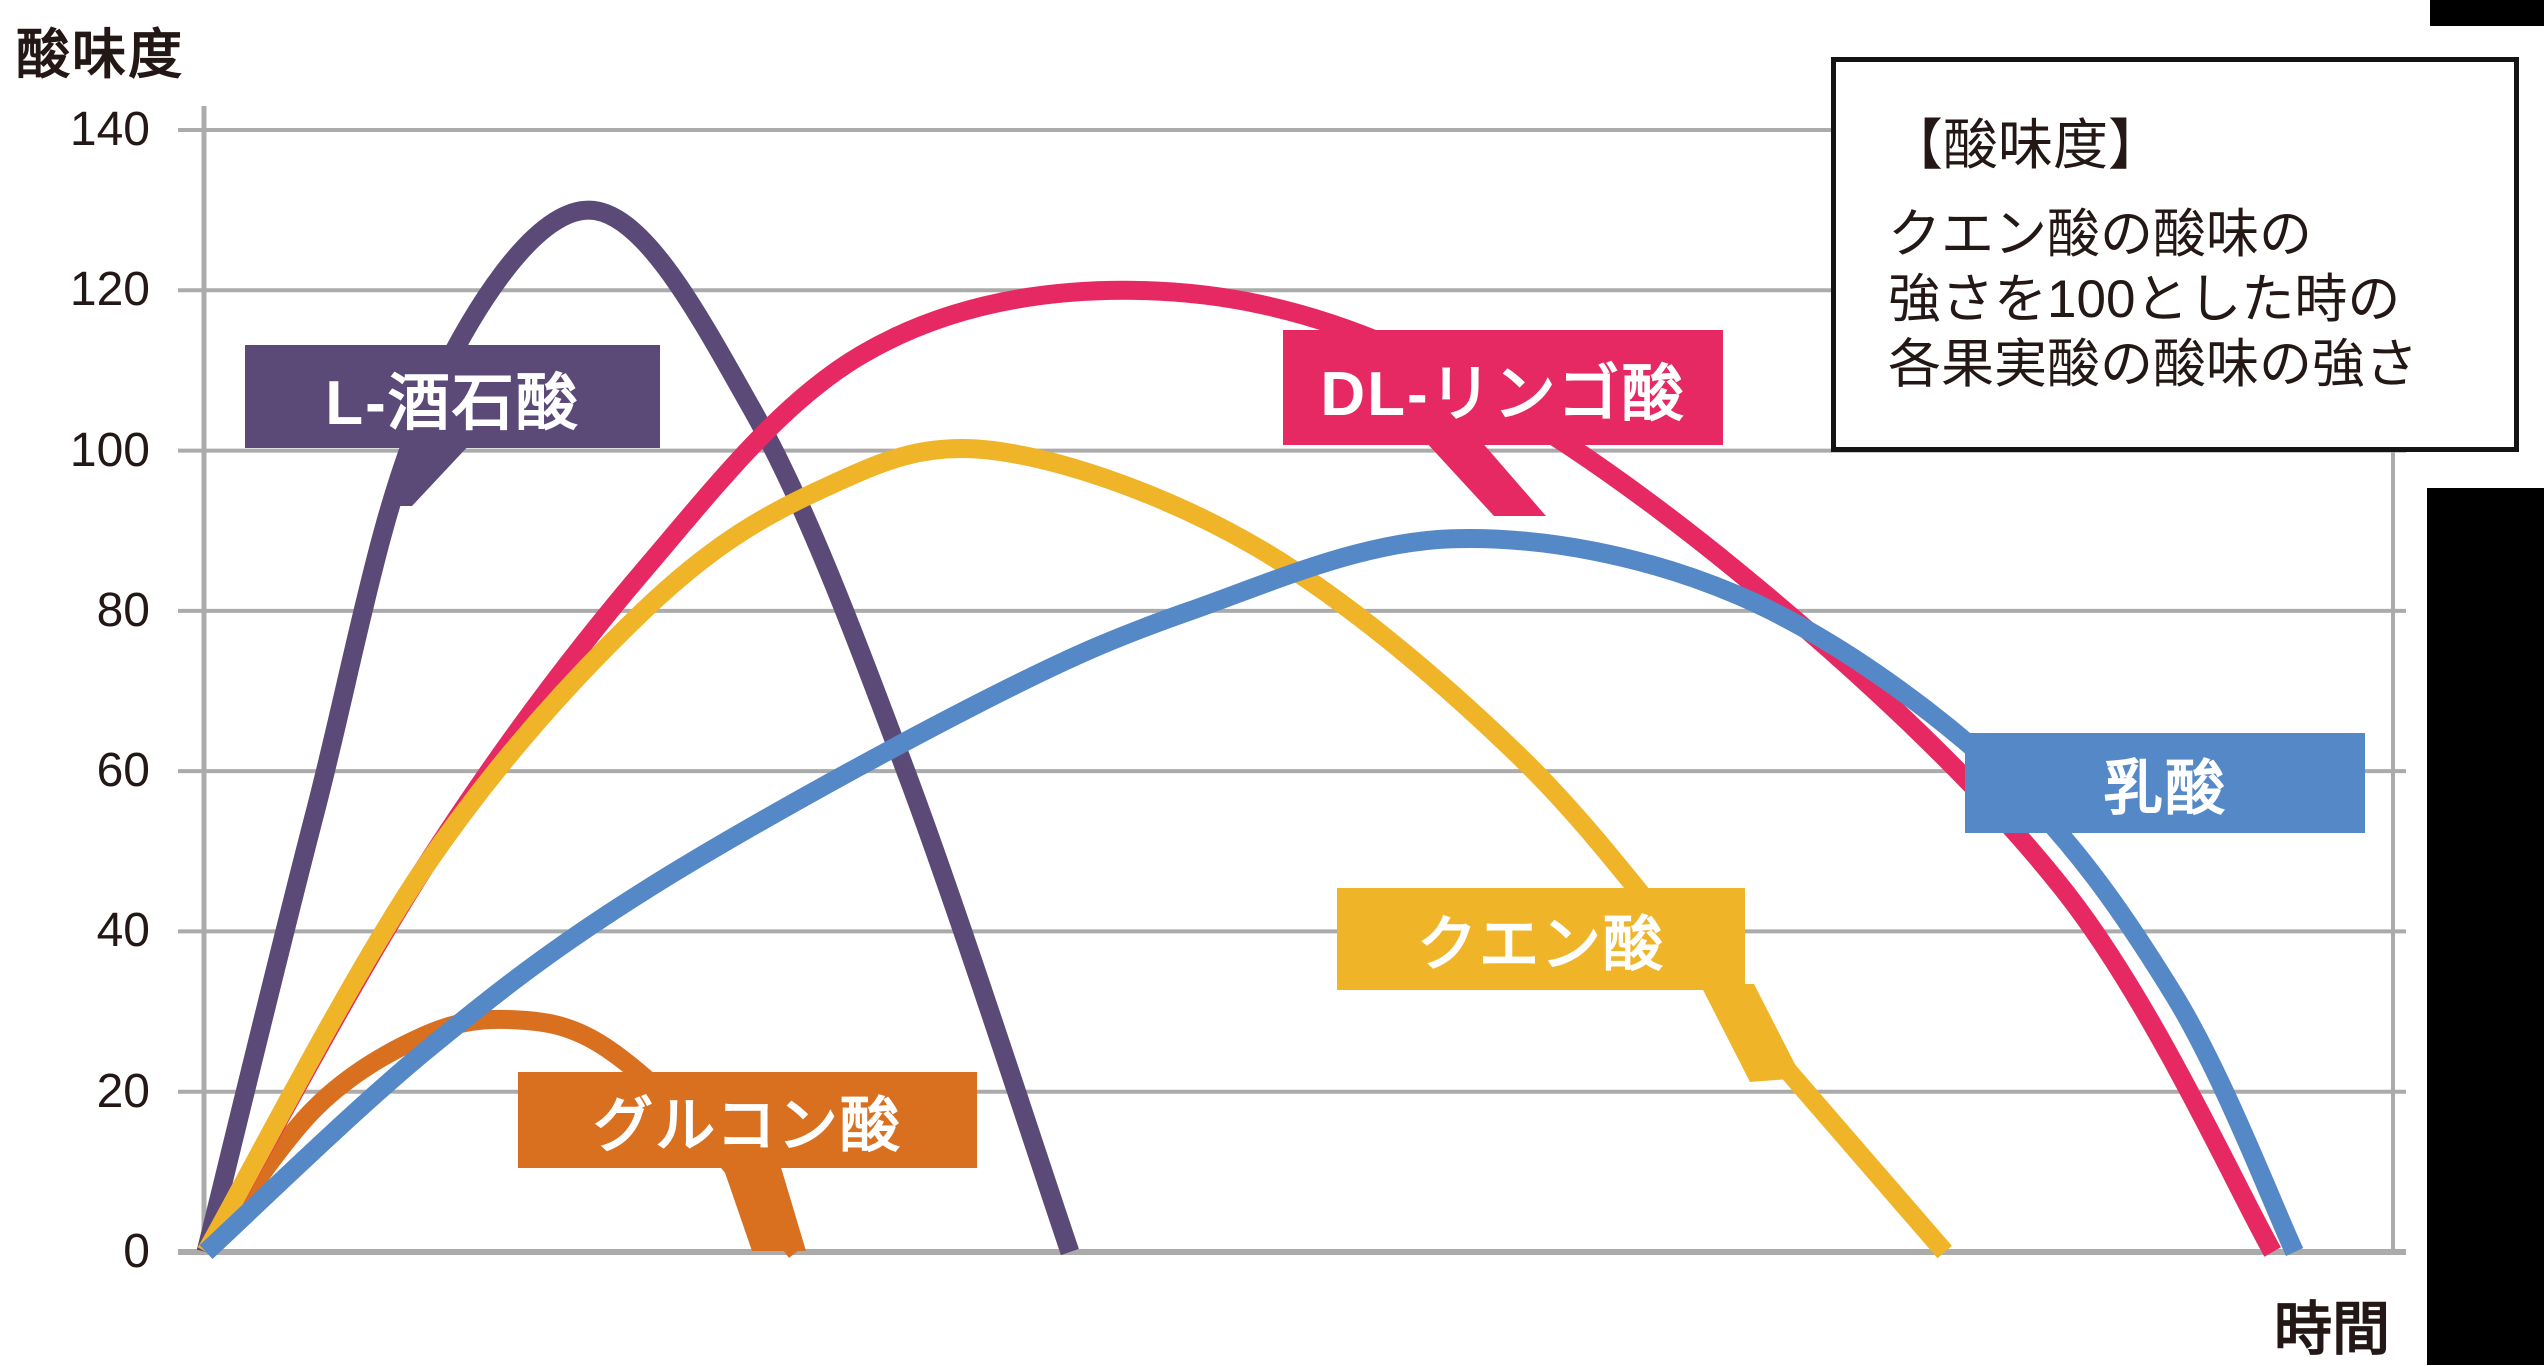  Describe the element at coordinates (109, 290) in the screenshot. I see `y-tick-120: 120` at that location.